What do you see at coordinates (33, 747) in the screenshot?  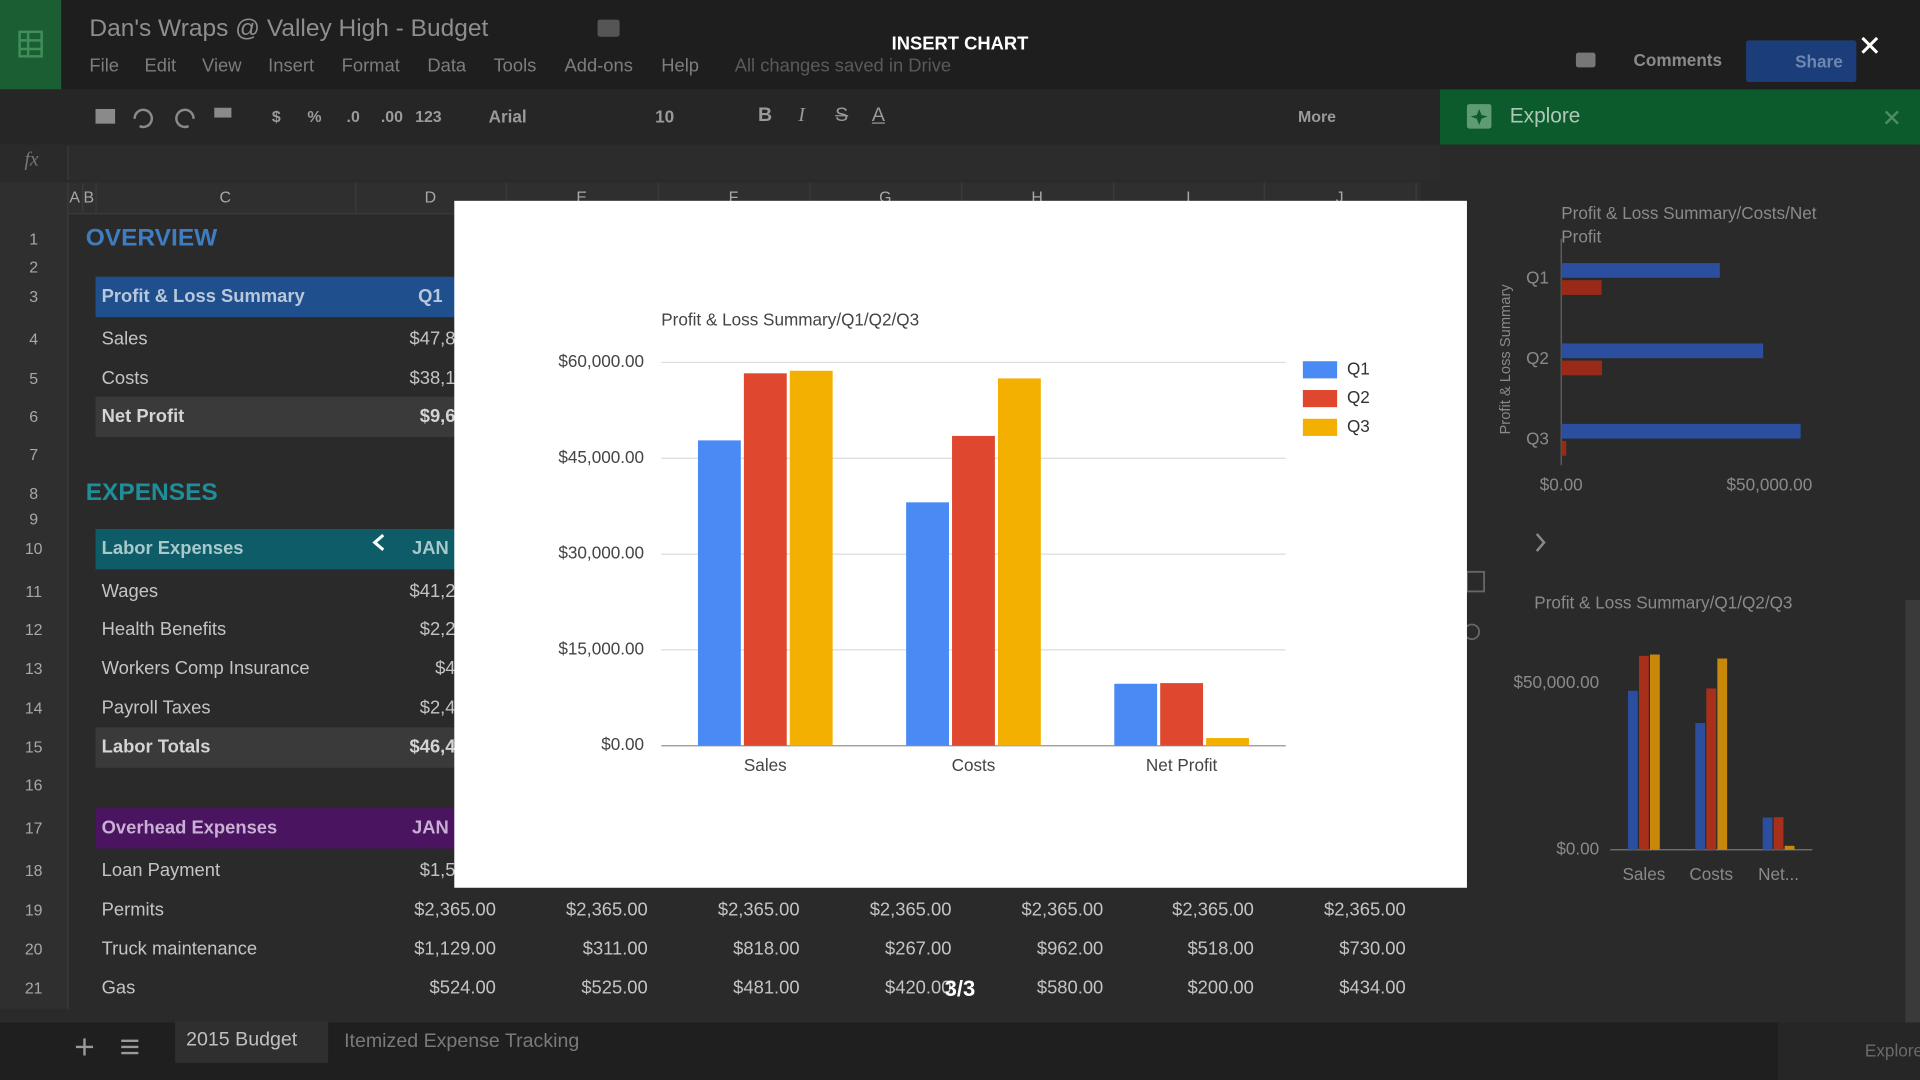 I see `row-number: 15` at bounding box center [33, 747].